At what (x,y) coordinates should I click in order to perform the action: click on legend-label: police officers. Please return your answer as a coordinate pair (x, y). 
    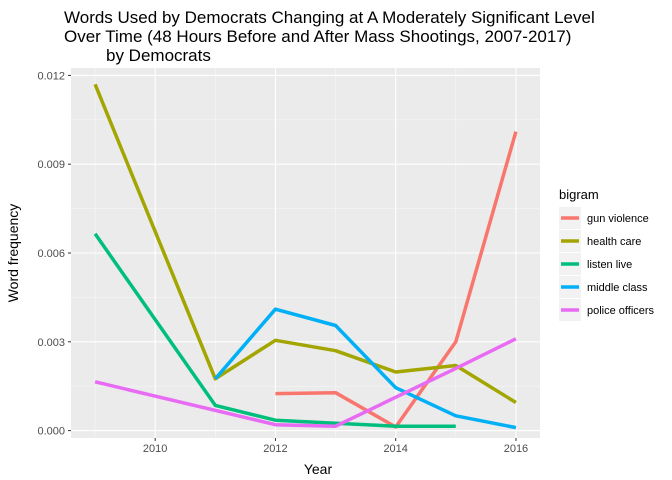
    Looking at the image, I should click on (621, 311).